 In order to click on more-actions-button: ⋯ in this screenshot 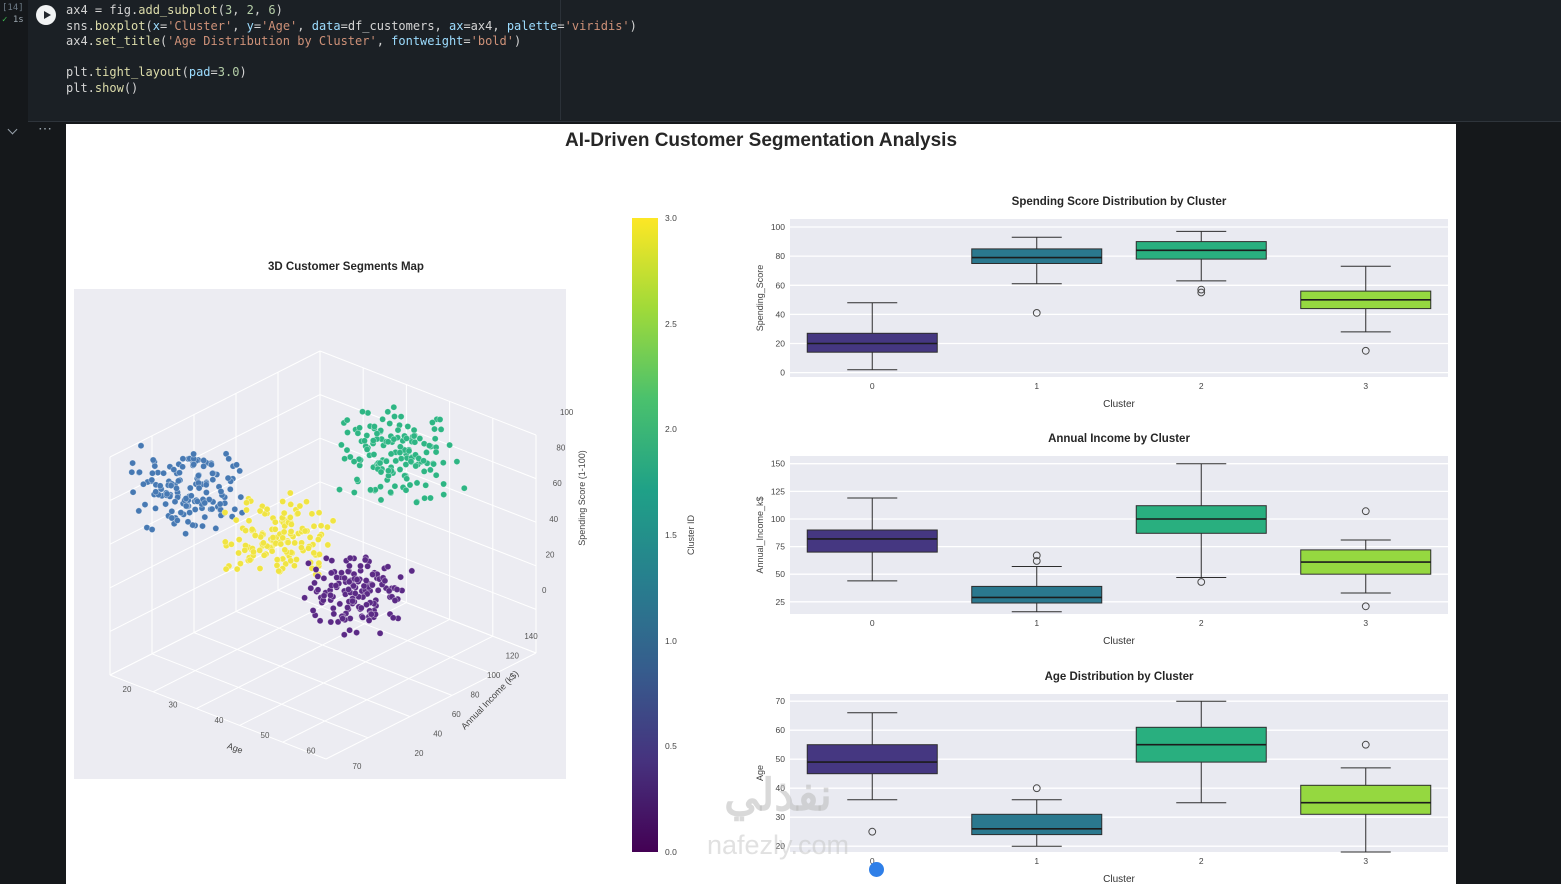, I will do `click(45, 128)`.